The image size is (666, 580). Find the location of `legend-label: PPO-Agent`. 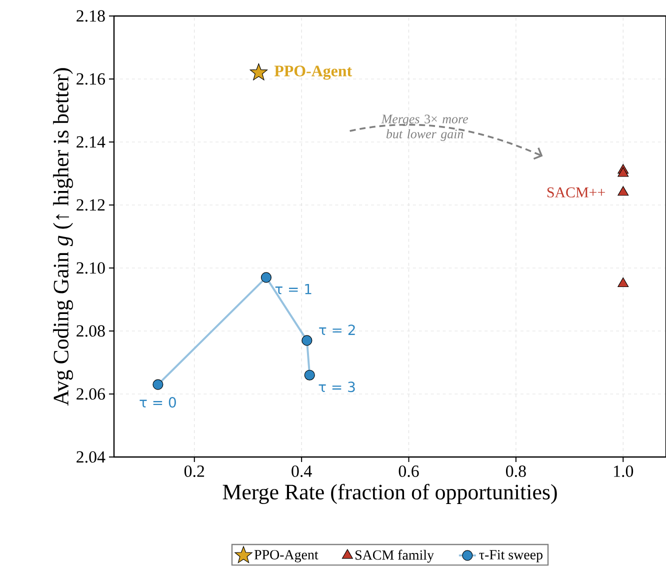

legend-label: PPO-Agent is located at coordinates (286, 556).